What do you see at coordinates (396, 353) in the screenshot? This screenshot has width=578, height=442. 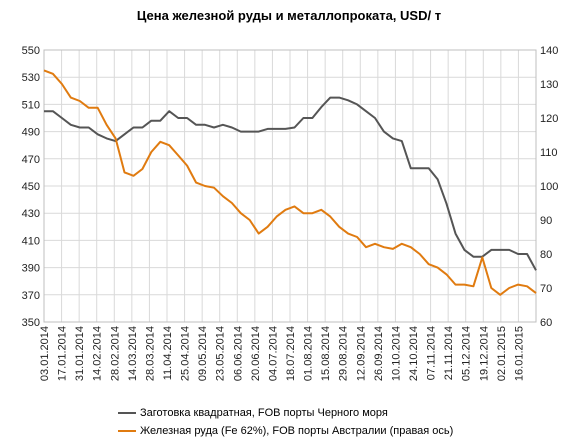 I see `x-tick-label: 10.10.2014` at bounding box center [396, 353].